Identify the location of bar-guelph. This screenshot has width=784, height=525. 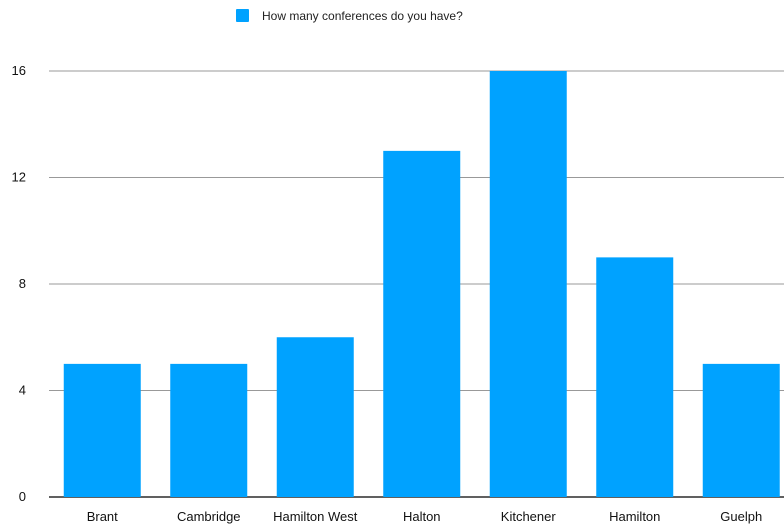
(741, 430).